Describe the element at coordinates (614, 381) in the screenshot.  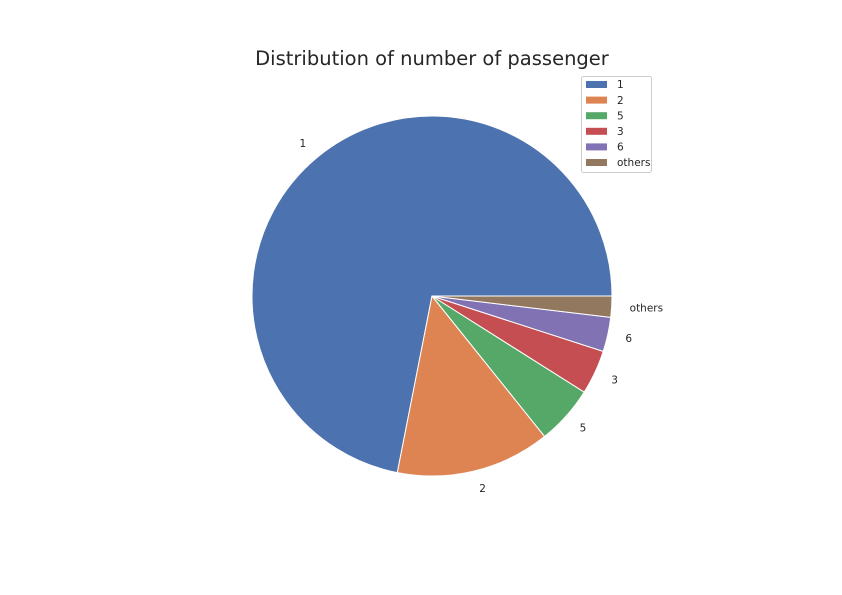
I see `pie-slice-label-3: 3` at that location.